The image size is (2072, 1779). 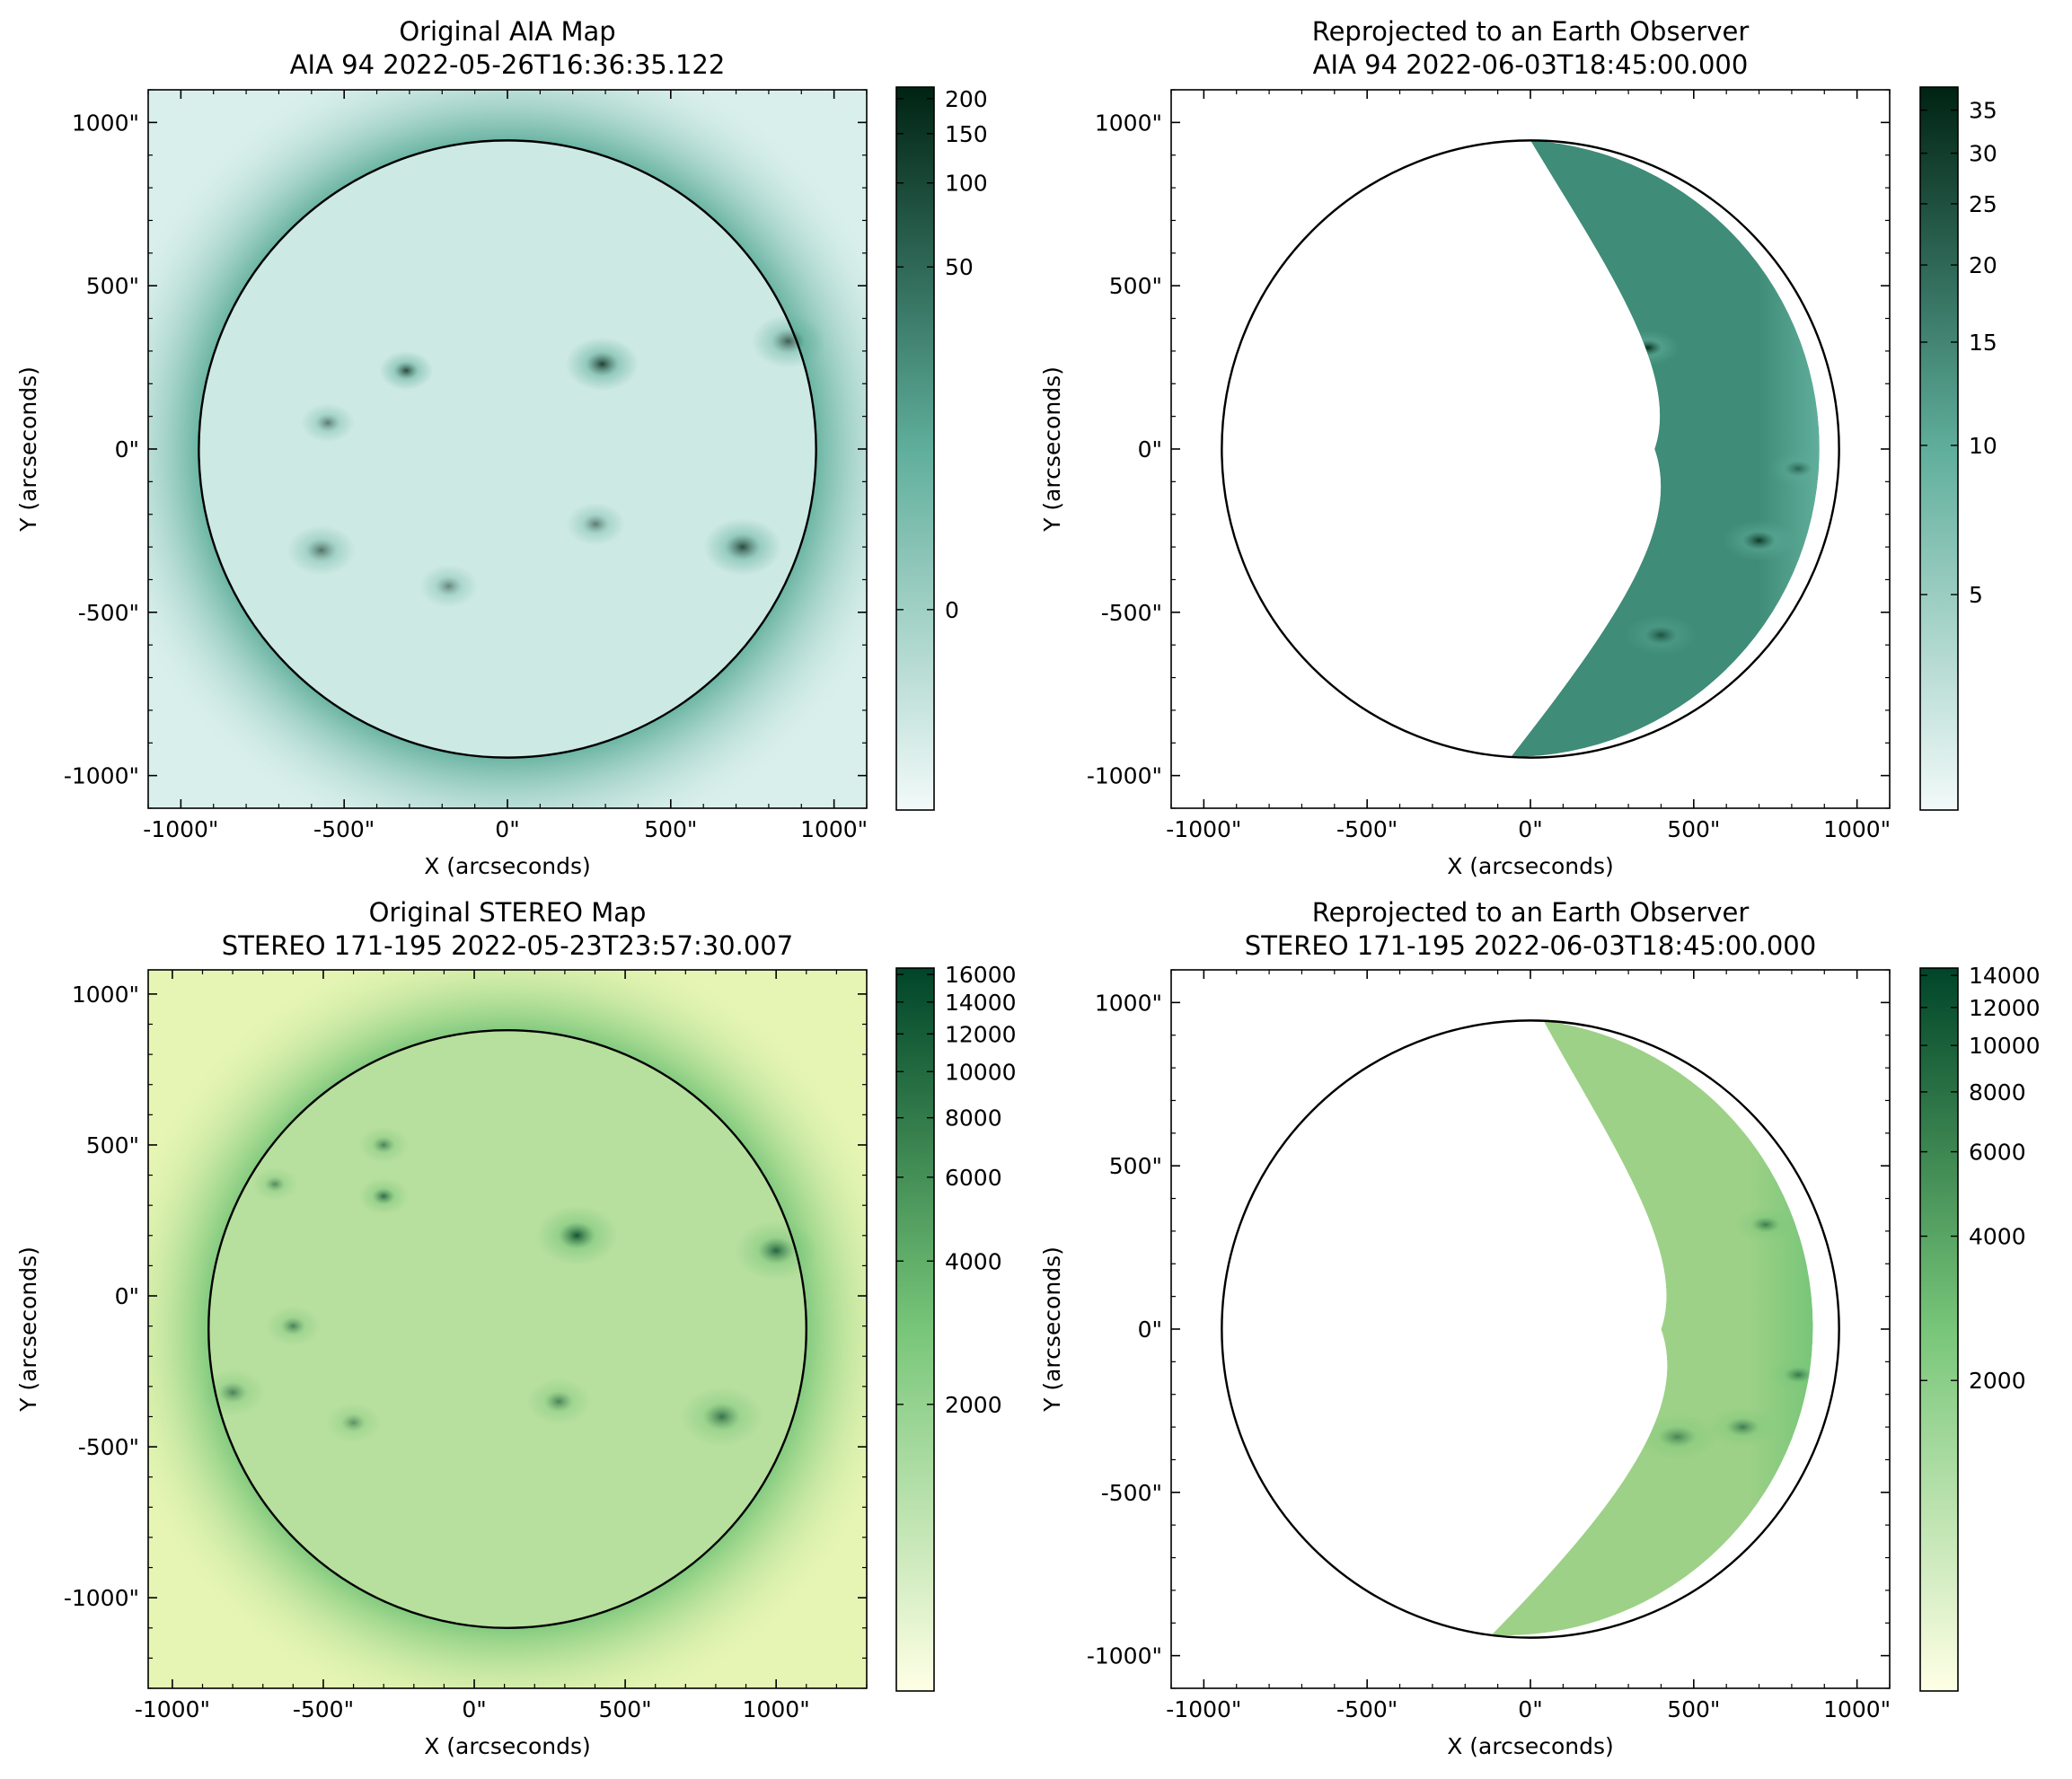 What do you see at coordinates (1980, 1327) in the screenshot?
I see `colorbar: 2000 4000 6000 8000 10000 12000 14000` at bounding box center [1980, 1327].